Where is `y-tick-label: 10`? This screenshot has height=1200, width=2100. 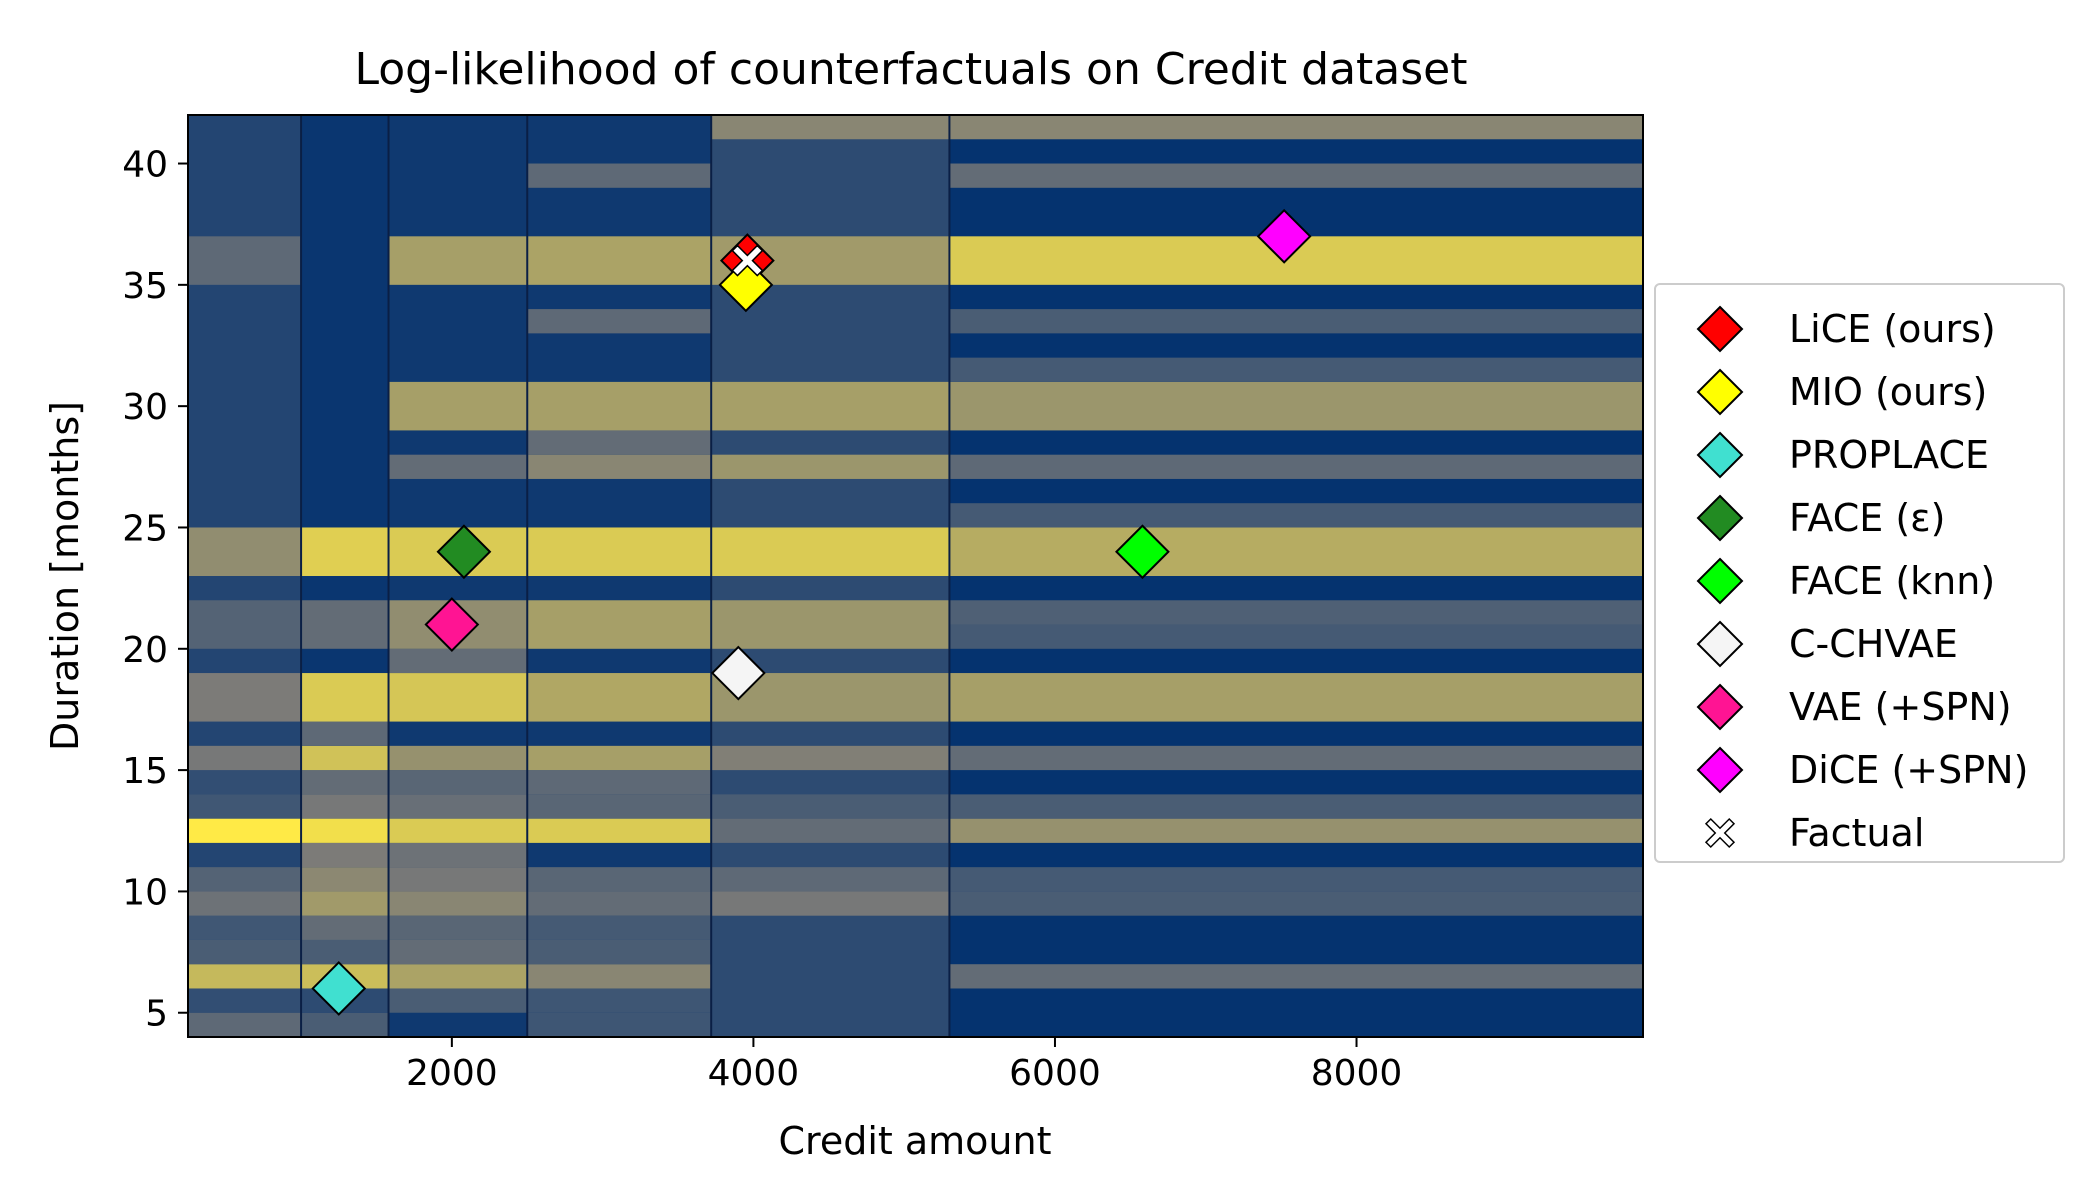 y-tick-label: 10 is located at coordinates (145, 892).